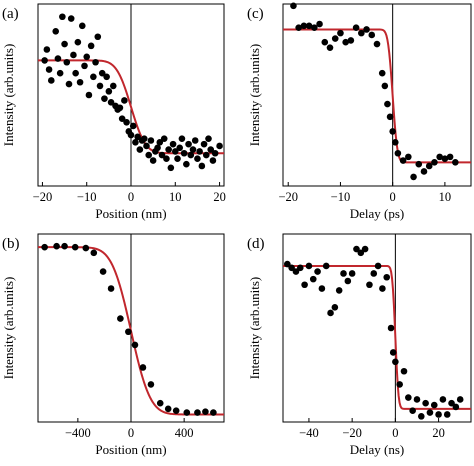 Image resolution: width=474 pixels, height=466 pixels. What do you see at coordinates (256, 244) in the screenshot?
I see `panel-label: (d)` at bounding box center [256, 244].